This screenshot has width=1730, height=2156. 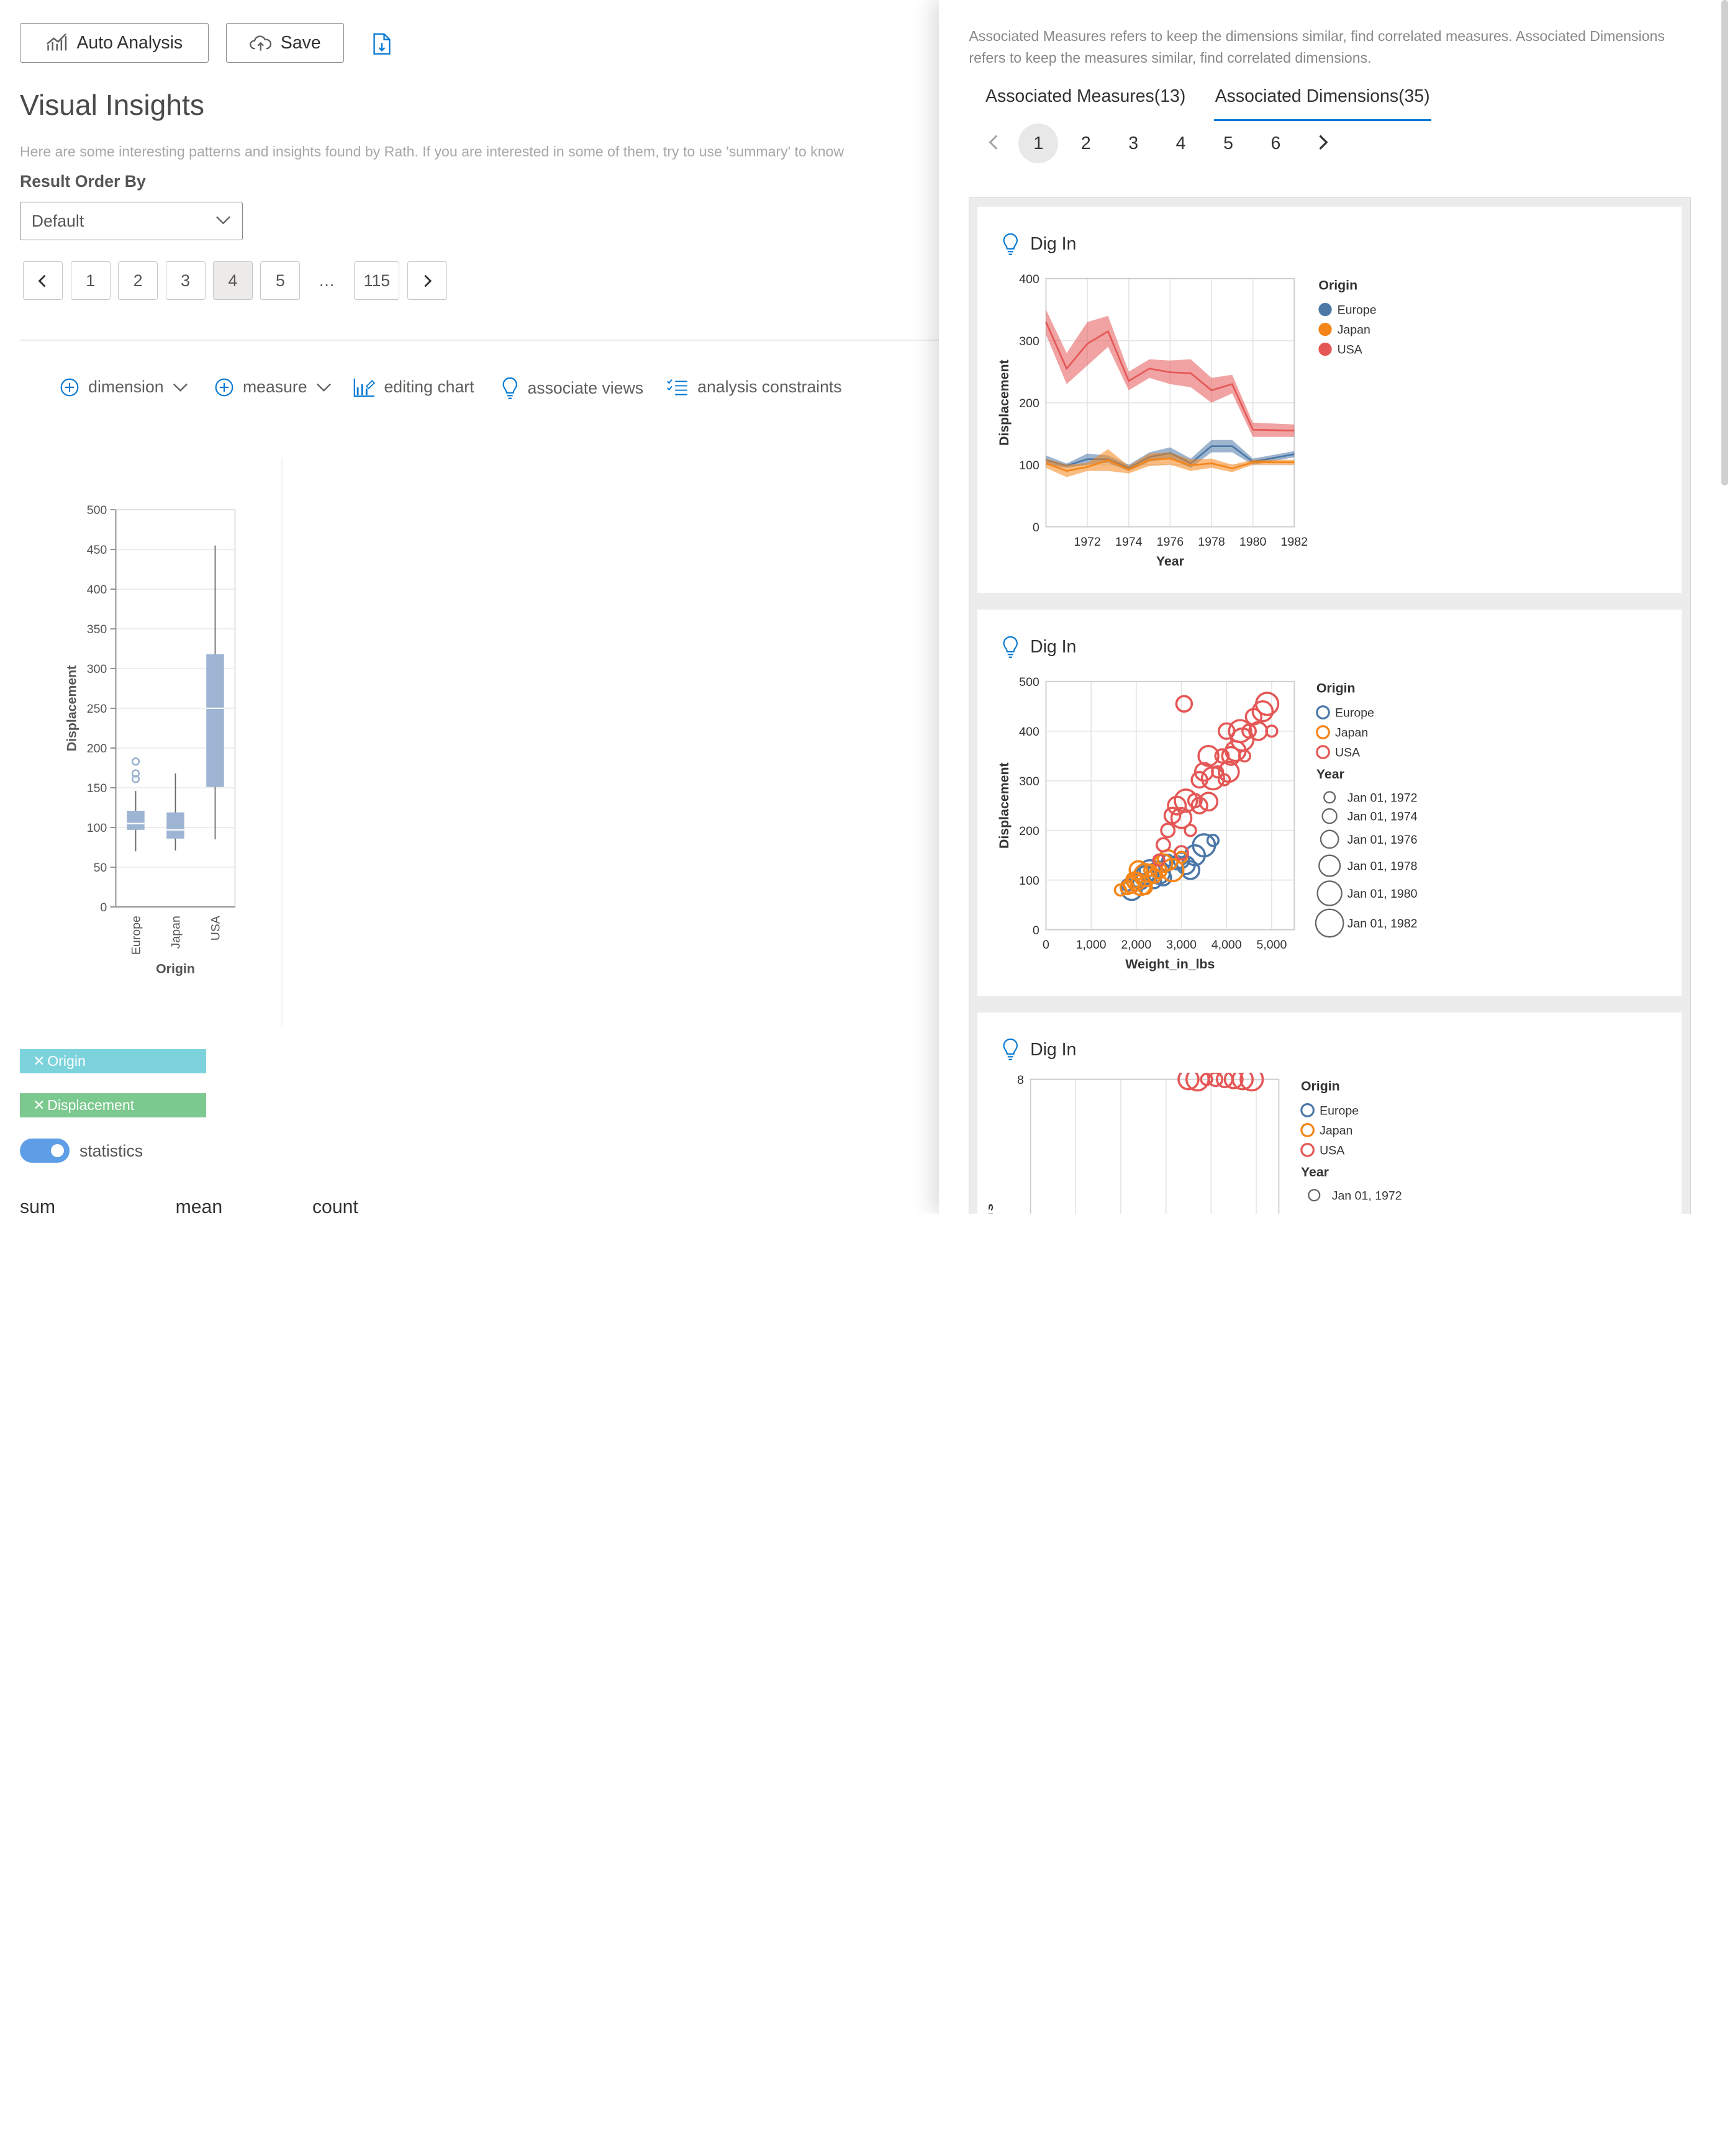 What do you see at coordinates (1275, 143) in the screenshot?
I see `panel-page-6: 6` at bounding box center [1275, 143].